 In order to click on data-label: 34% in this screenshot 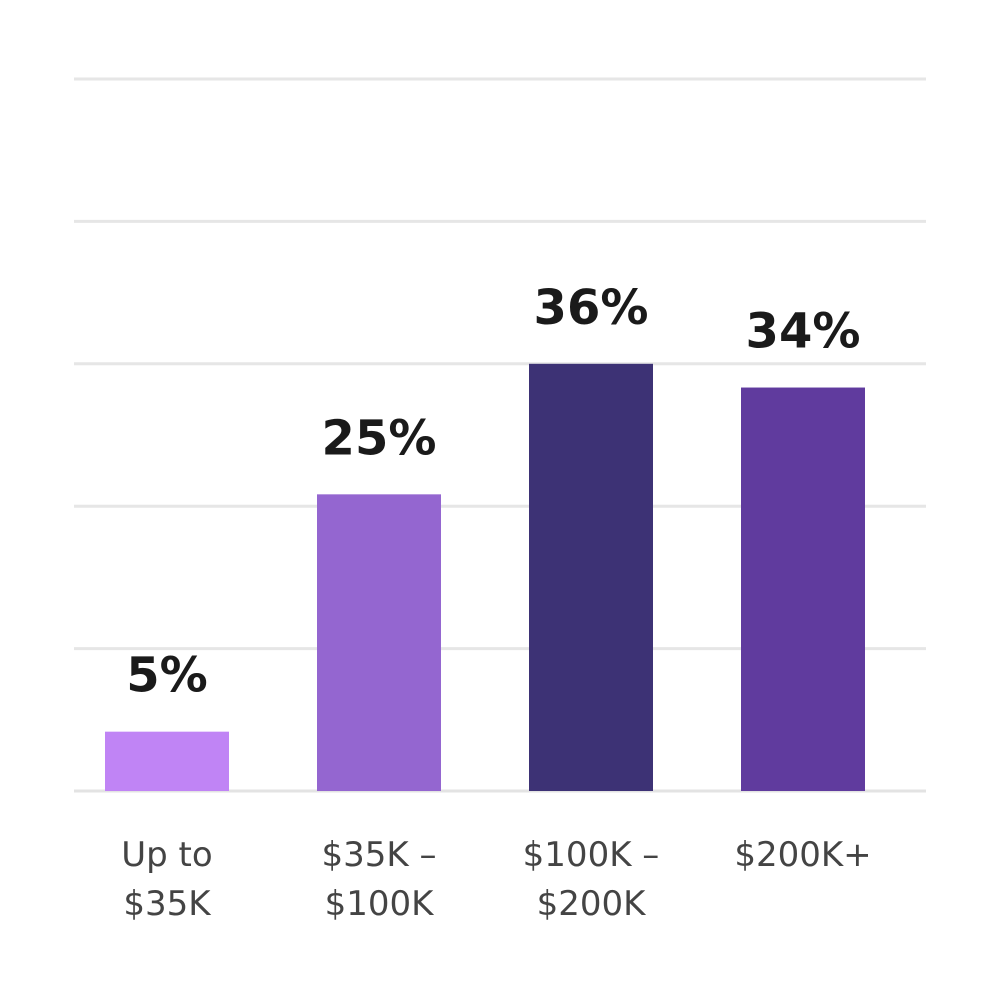, I will do `click(803, 332)`.